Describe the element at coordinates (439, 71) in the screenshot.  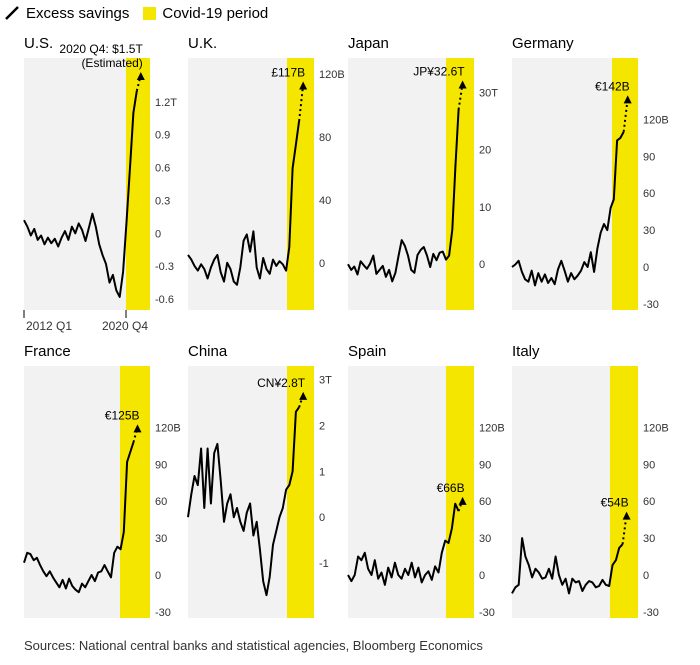
I see `annotation-label: JP¥32.6T` at that location.